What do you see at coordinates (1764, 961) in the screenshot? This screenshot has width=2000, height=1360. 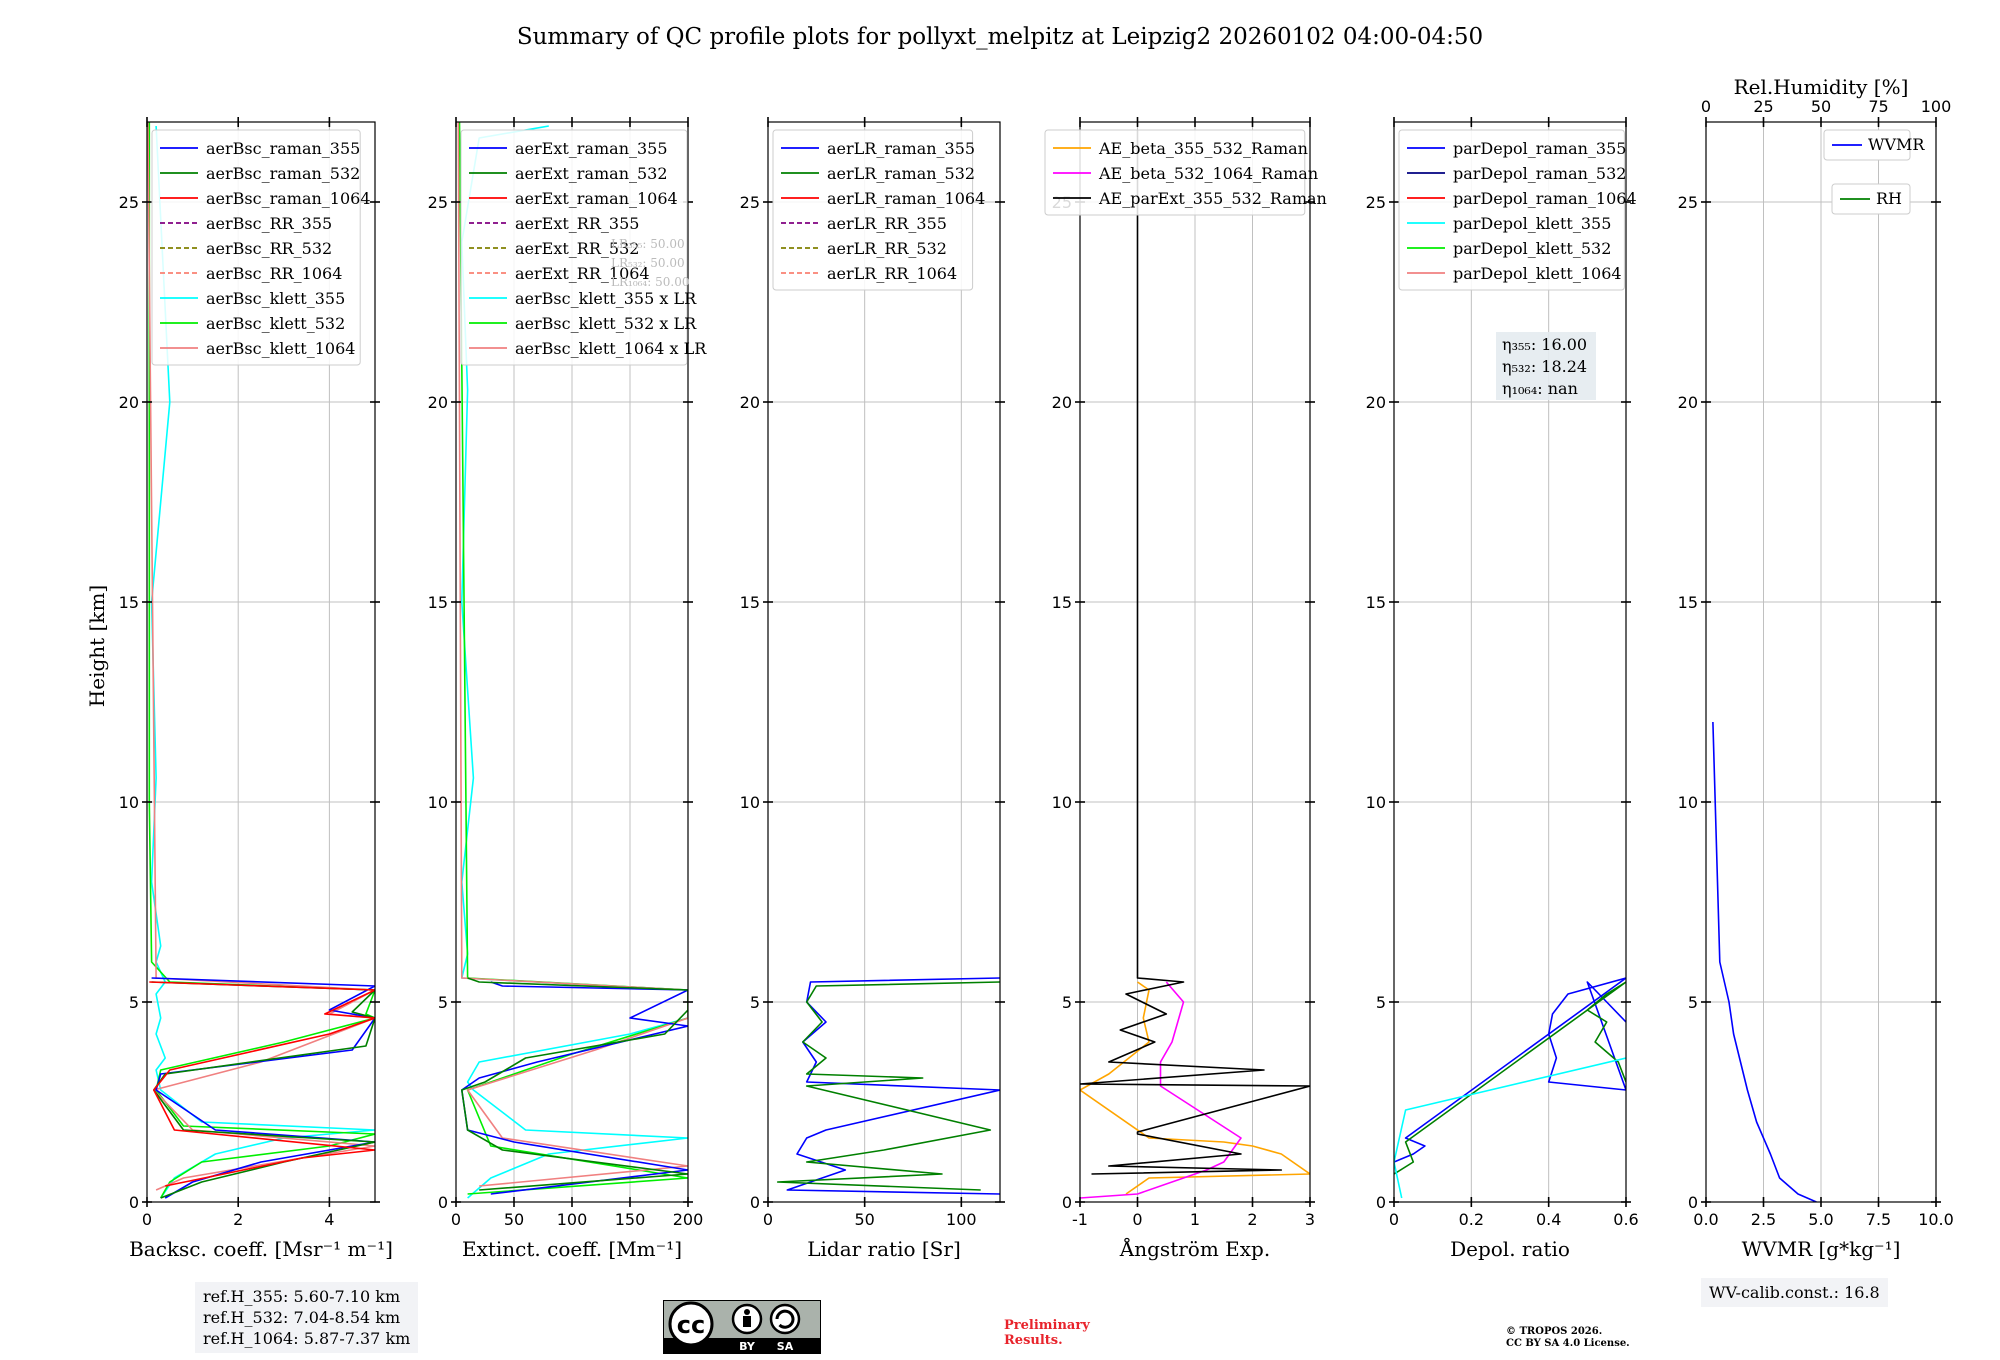 I see `series-line-WVMR` at bounding box center [1764, 961].